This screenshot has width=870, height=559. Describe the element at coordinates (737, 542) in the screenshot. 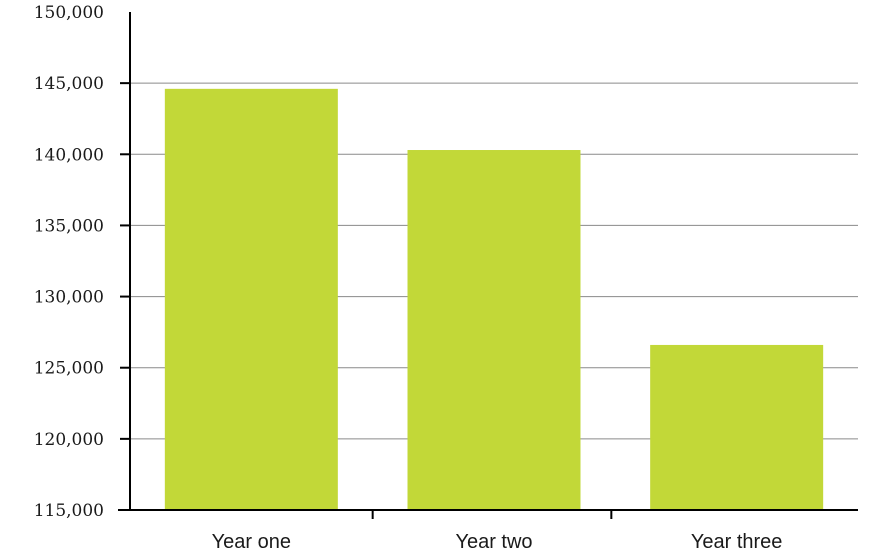

I see `x-category-label: Year three` at that location.